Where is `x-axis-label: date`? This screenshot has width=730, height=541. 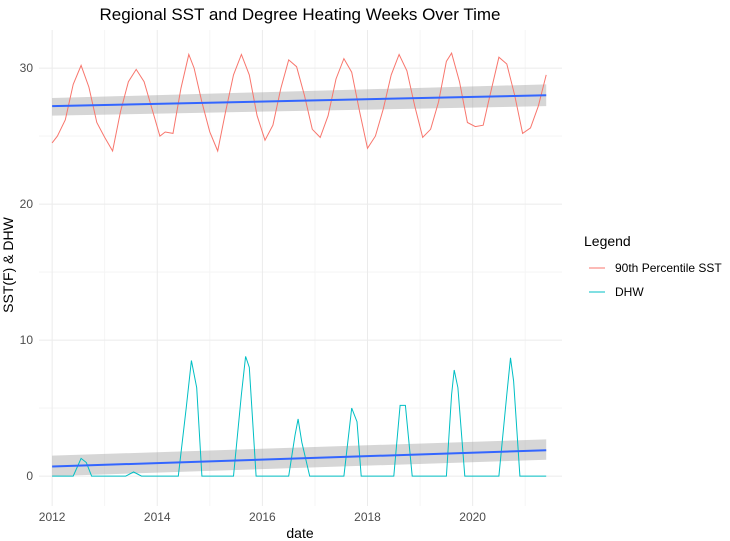
x-axis-label: date is located at coordinates (299, 533).